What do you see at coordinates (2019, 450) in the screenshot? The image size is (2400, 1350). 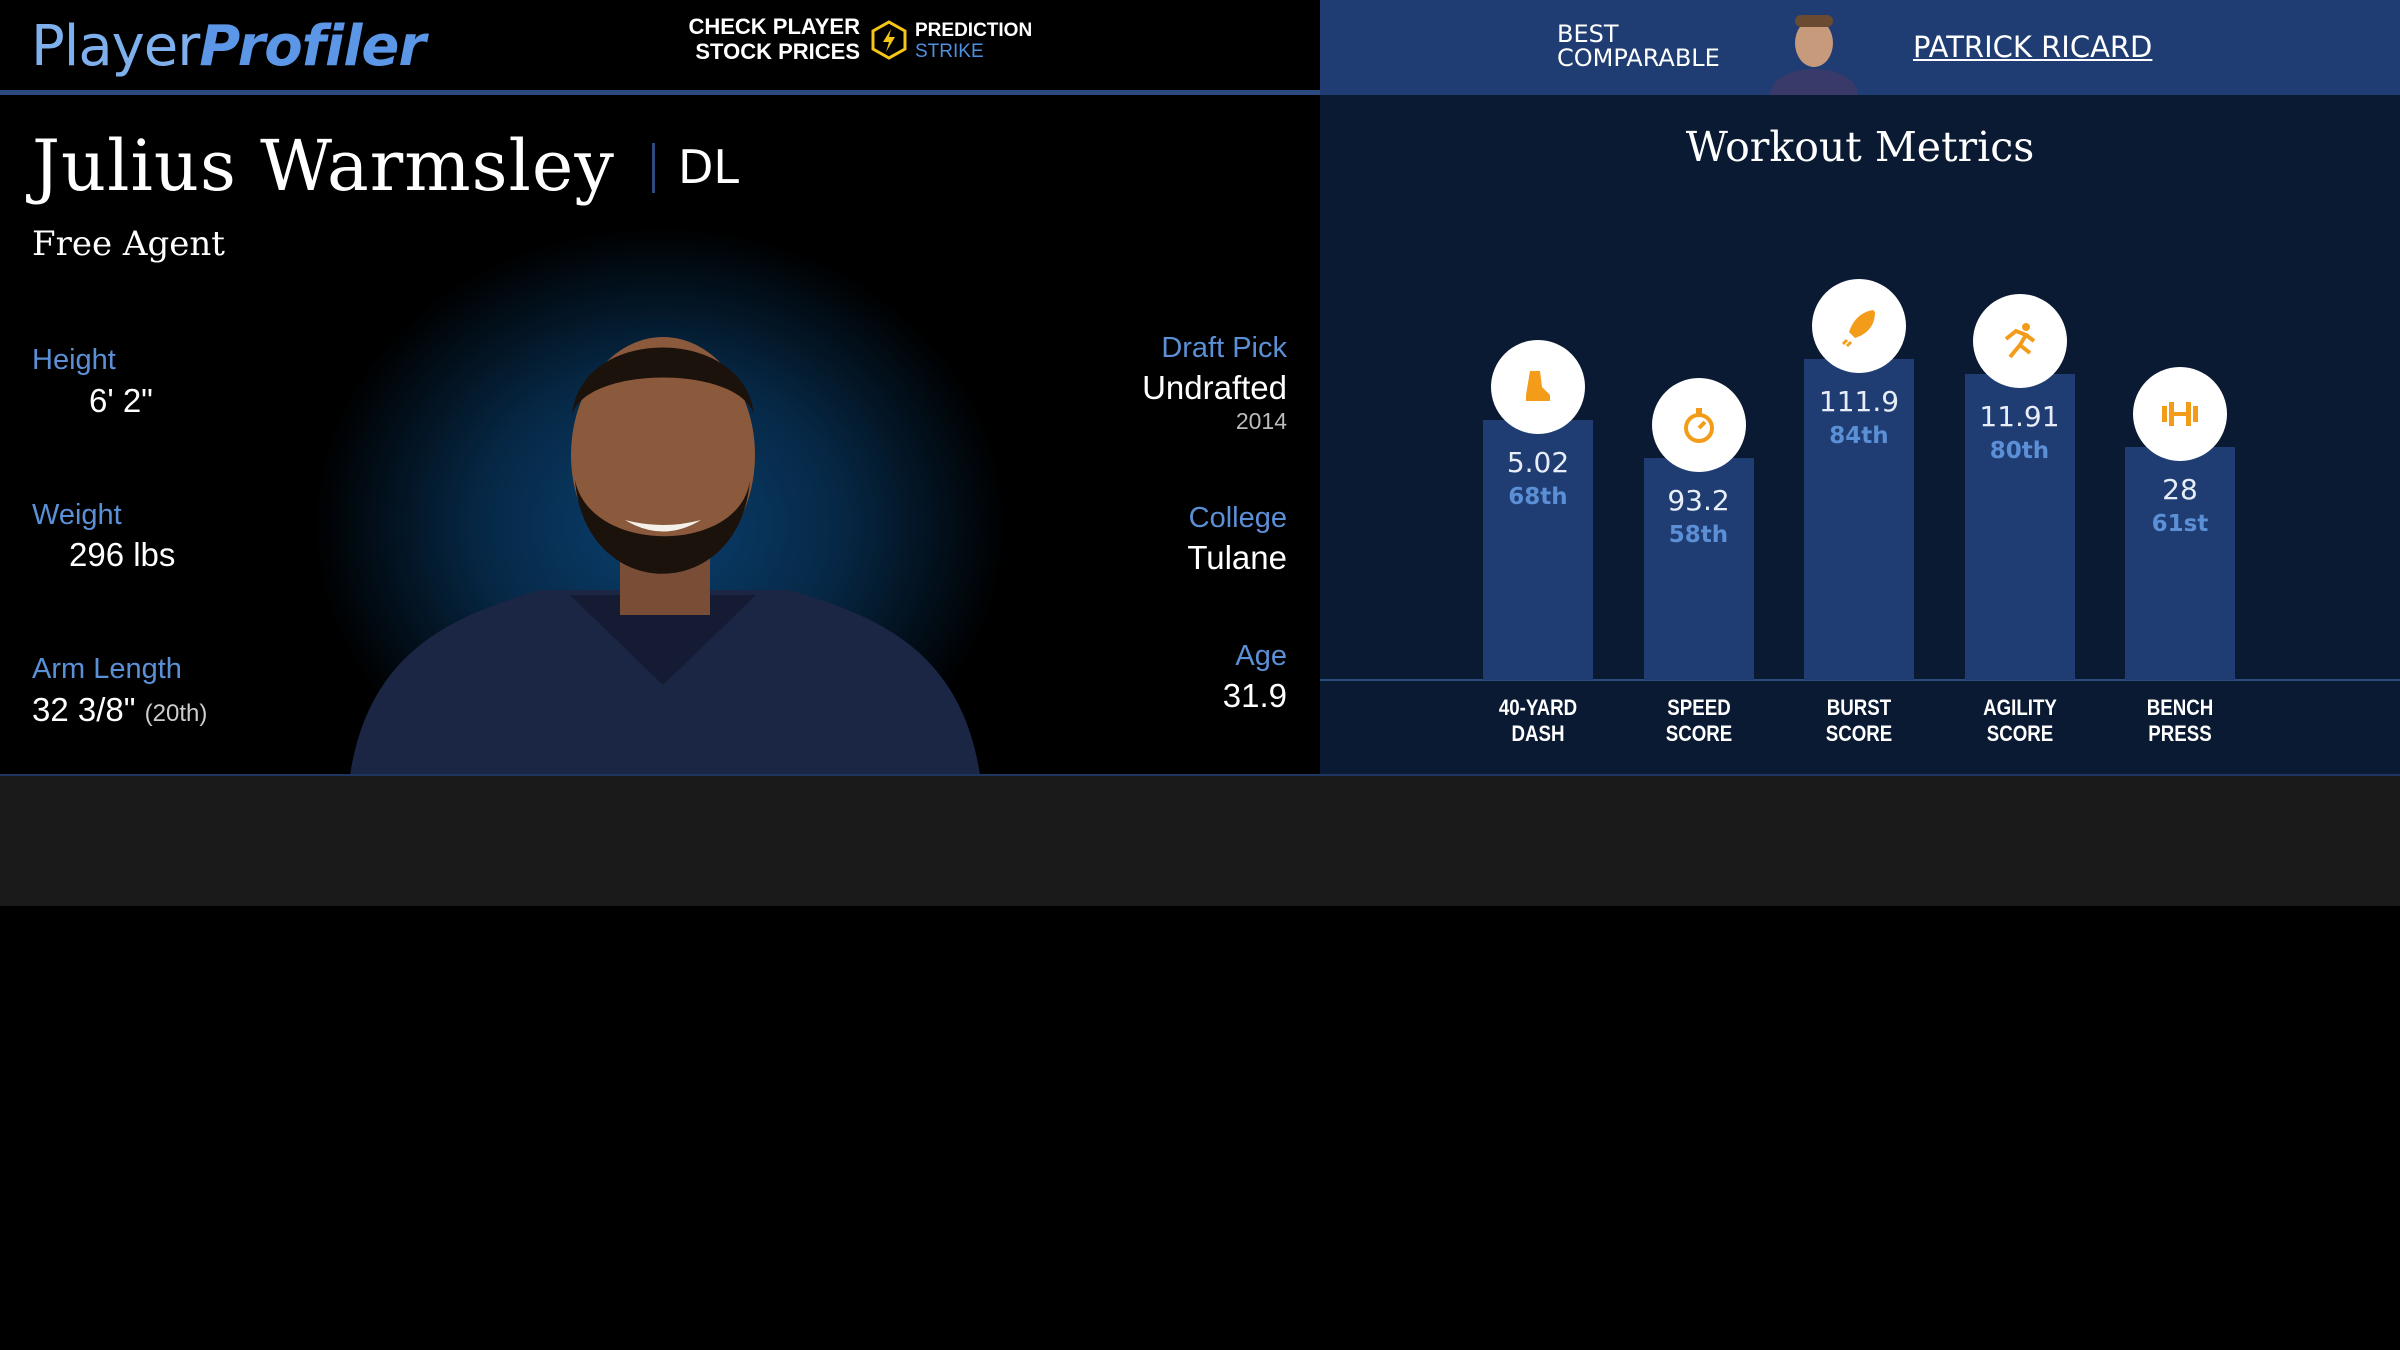 I see `metric-percentile: 80th` at bounding box center [2019, 450].